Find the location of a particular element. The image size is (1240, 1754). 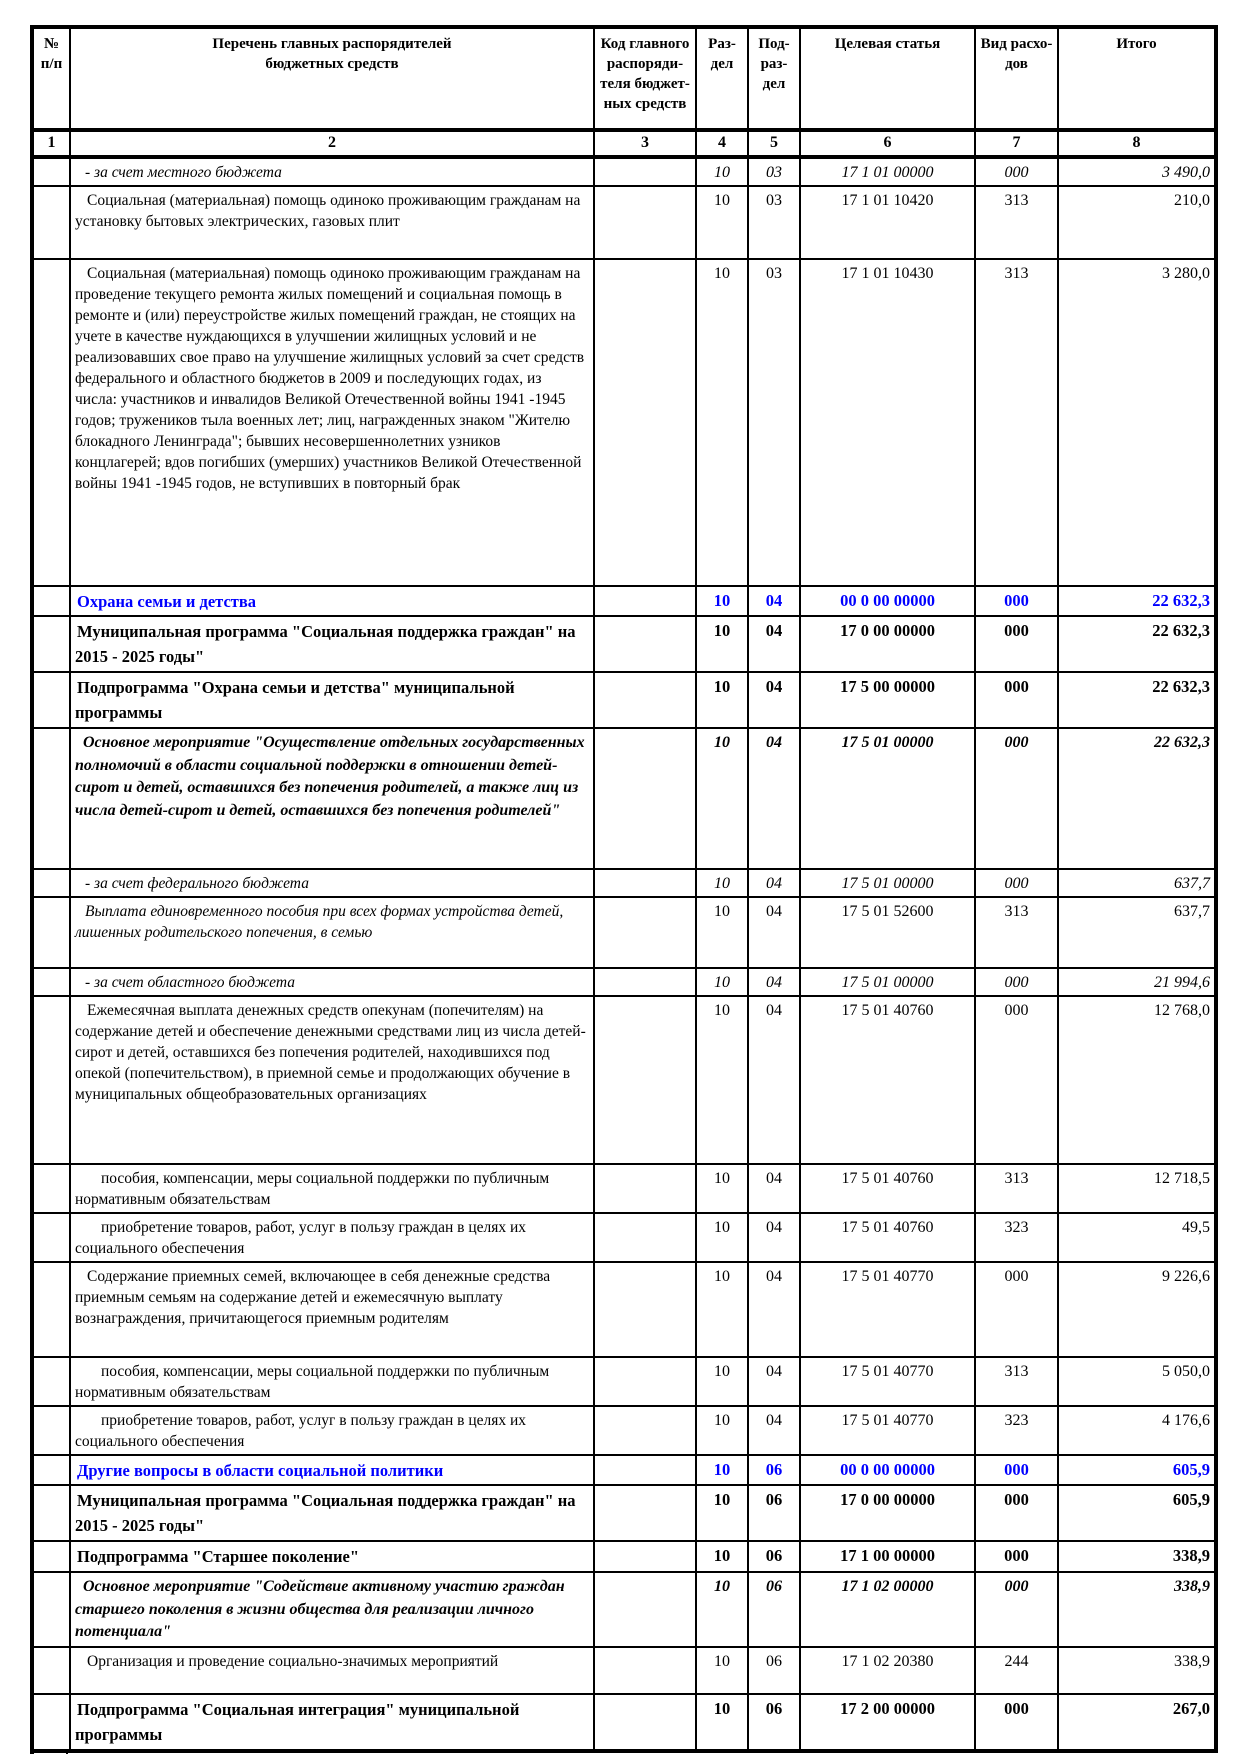

cell-target-article: 17 0 00 00000 is located at coordinates (887, 644).